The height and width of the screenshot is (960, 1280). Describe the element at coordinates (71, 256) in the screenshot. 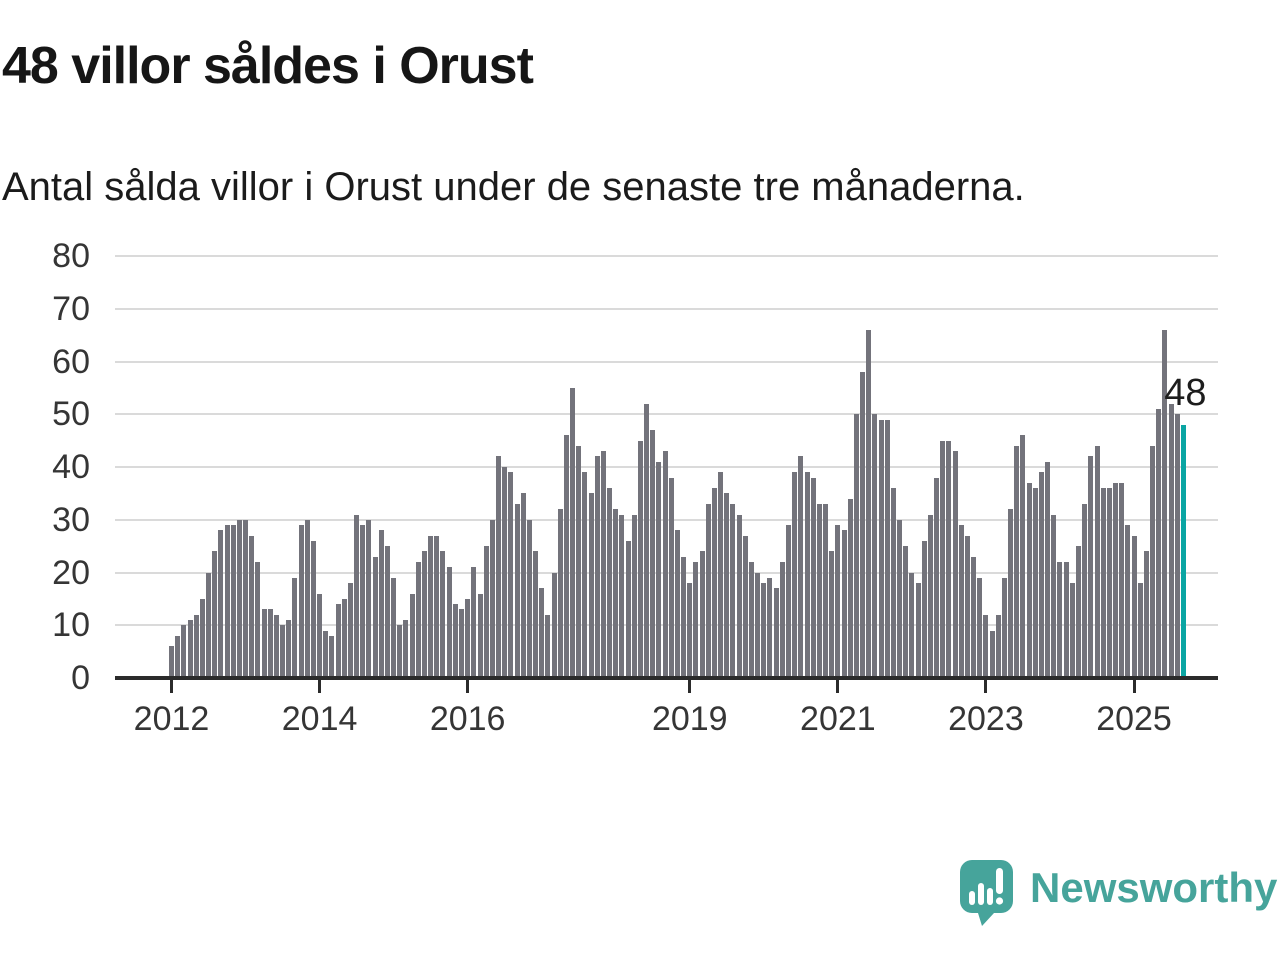

I see `y-axis-label: 80` at that location.